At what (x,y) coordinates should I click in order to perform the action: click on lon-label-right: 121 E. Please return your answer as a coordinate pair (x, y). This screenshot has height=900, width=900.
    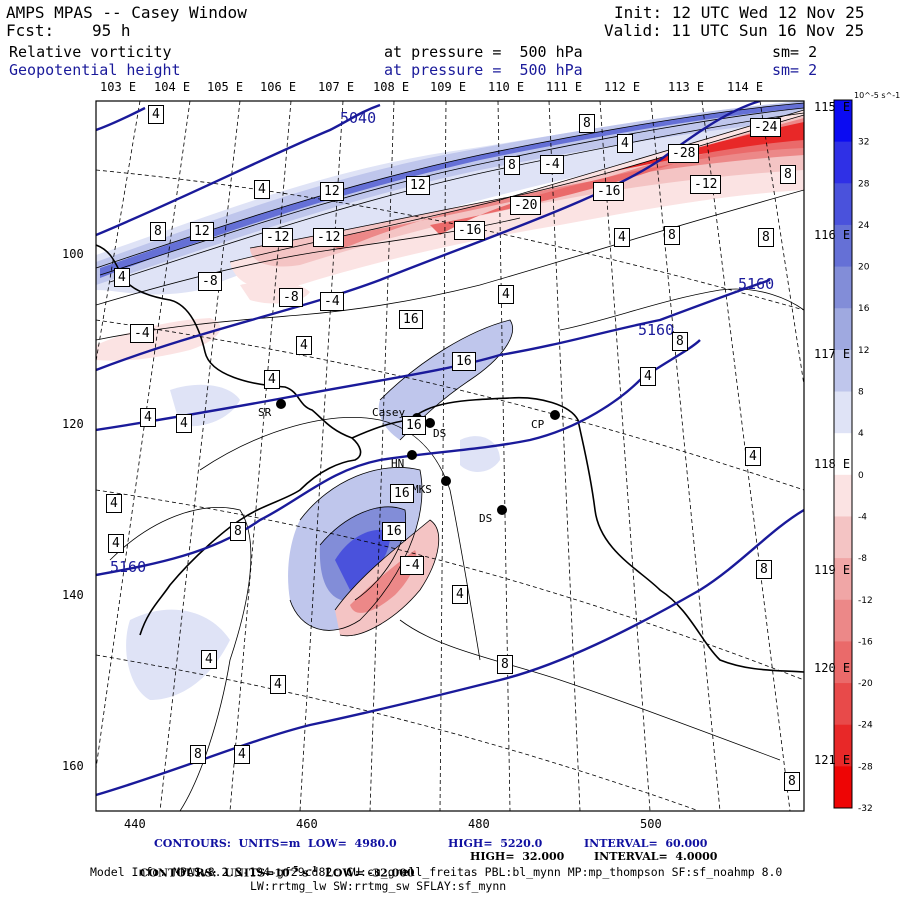
    Looking at the image, I should click on (832, 760).